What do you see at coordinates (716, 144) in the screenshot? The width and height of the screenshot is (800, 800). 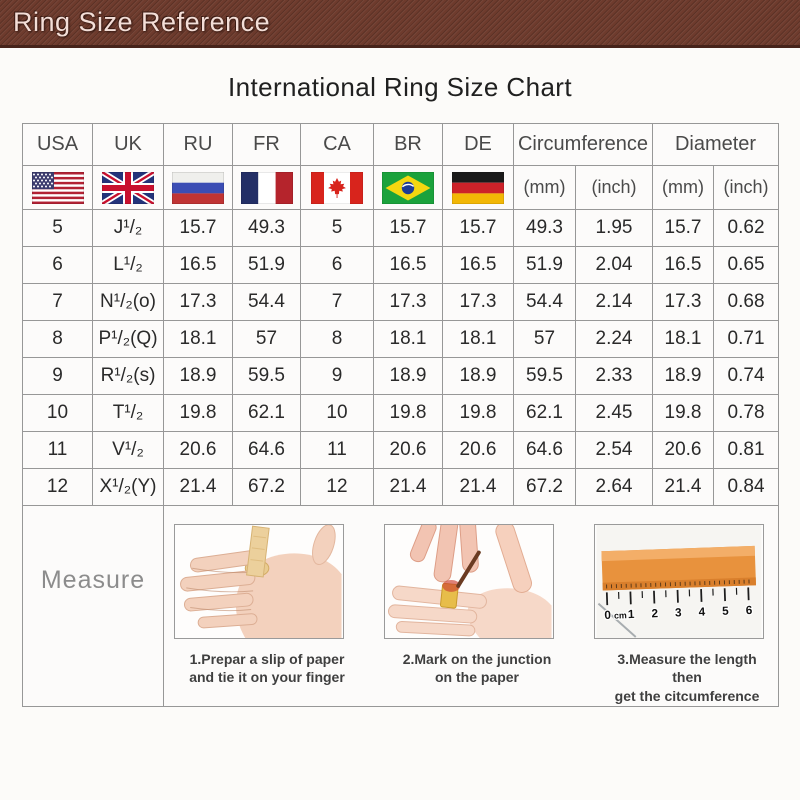 I see `col-header-diameter: Diameter` at bounding box center [716, 144].